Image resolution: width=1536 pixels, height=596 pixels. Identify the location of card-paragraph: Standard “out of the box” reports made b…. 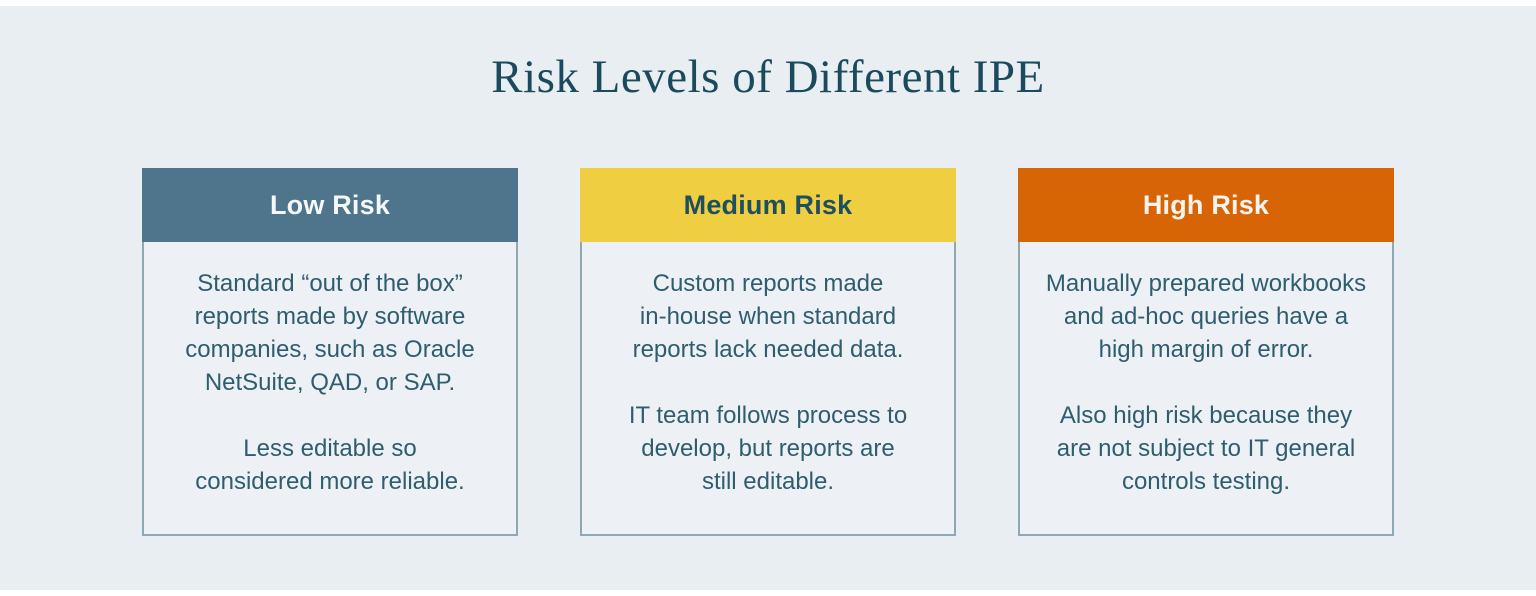
(330, 333).